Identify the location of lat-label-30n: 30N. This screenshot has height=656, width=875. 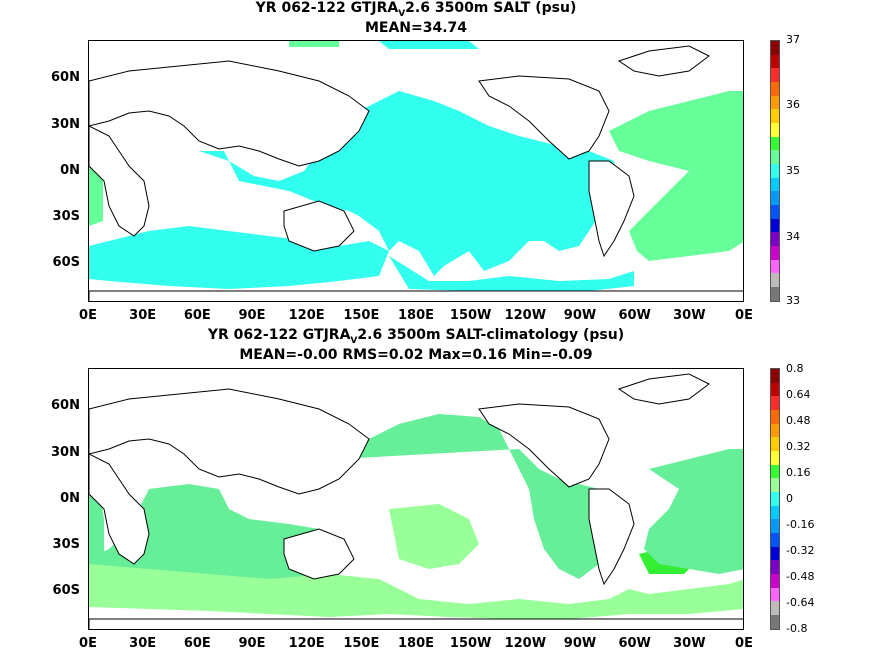
(65, 124).